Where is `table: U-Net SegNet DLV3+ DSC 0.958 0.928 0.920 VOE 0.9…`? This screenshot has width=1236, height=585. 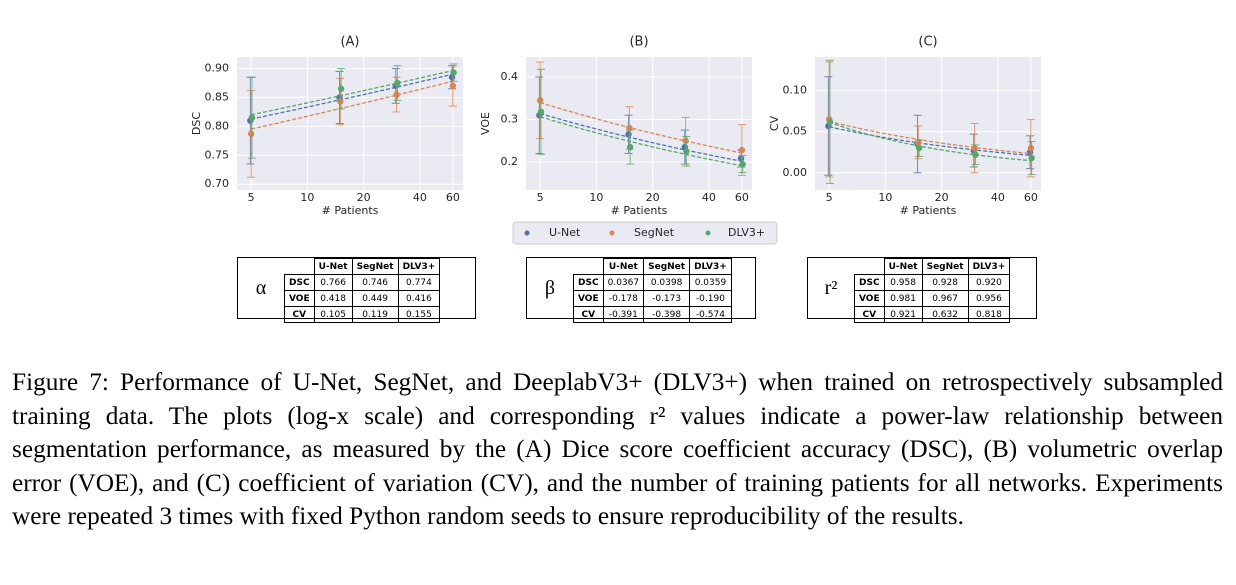 table: U-Net SegNet DLV3+ DSC 0.958 0.928 0.920 VOE 0.9… is located at coordinates (932, 290).